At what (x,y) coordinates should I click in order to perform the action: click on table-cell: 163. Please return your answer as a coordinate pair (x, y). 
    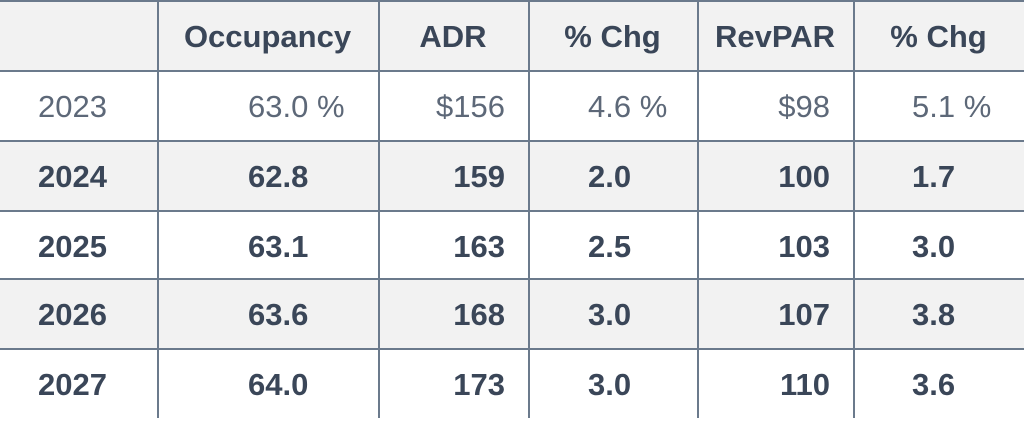
    Looking at the image, I should click on (479, 246).